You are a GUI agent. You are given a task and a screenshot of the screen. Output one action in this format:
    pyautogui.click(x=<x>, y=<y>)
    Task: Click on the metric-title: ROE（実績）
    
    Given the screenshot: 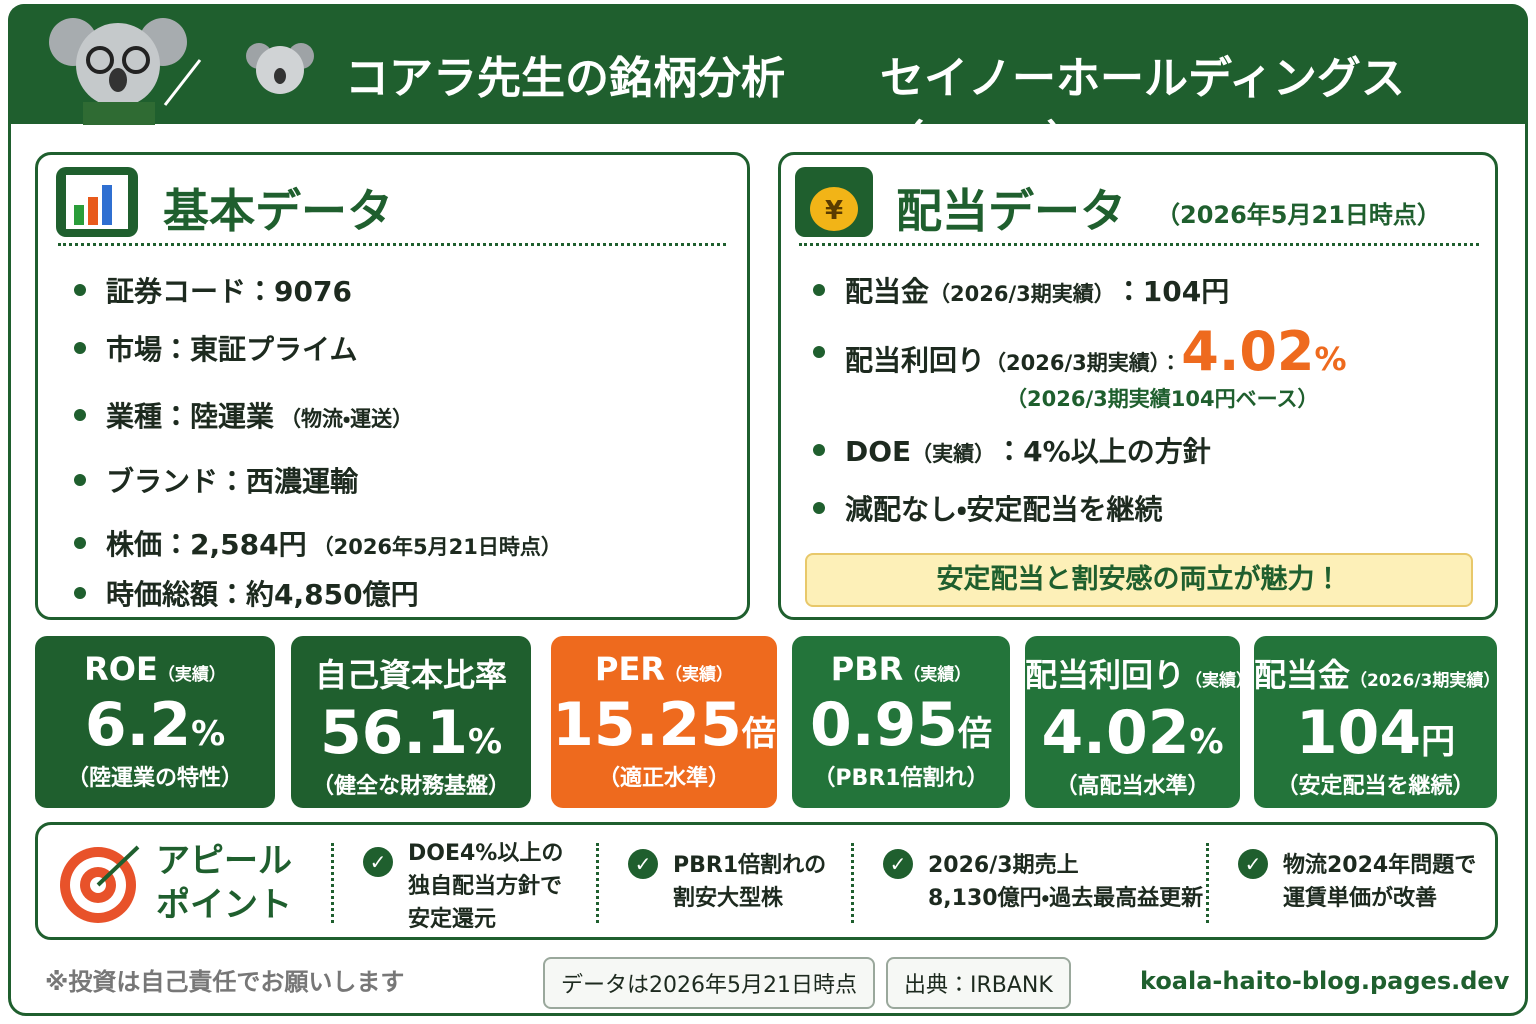 What is the action you would take?
    pyautogui.click(x=155, y=669)
    